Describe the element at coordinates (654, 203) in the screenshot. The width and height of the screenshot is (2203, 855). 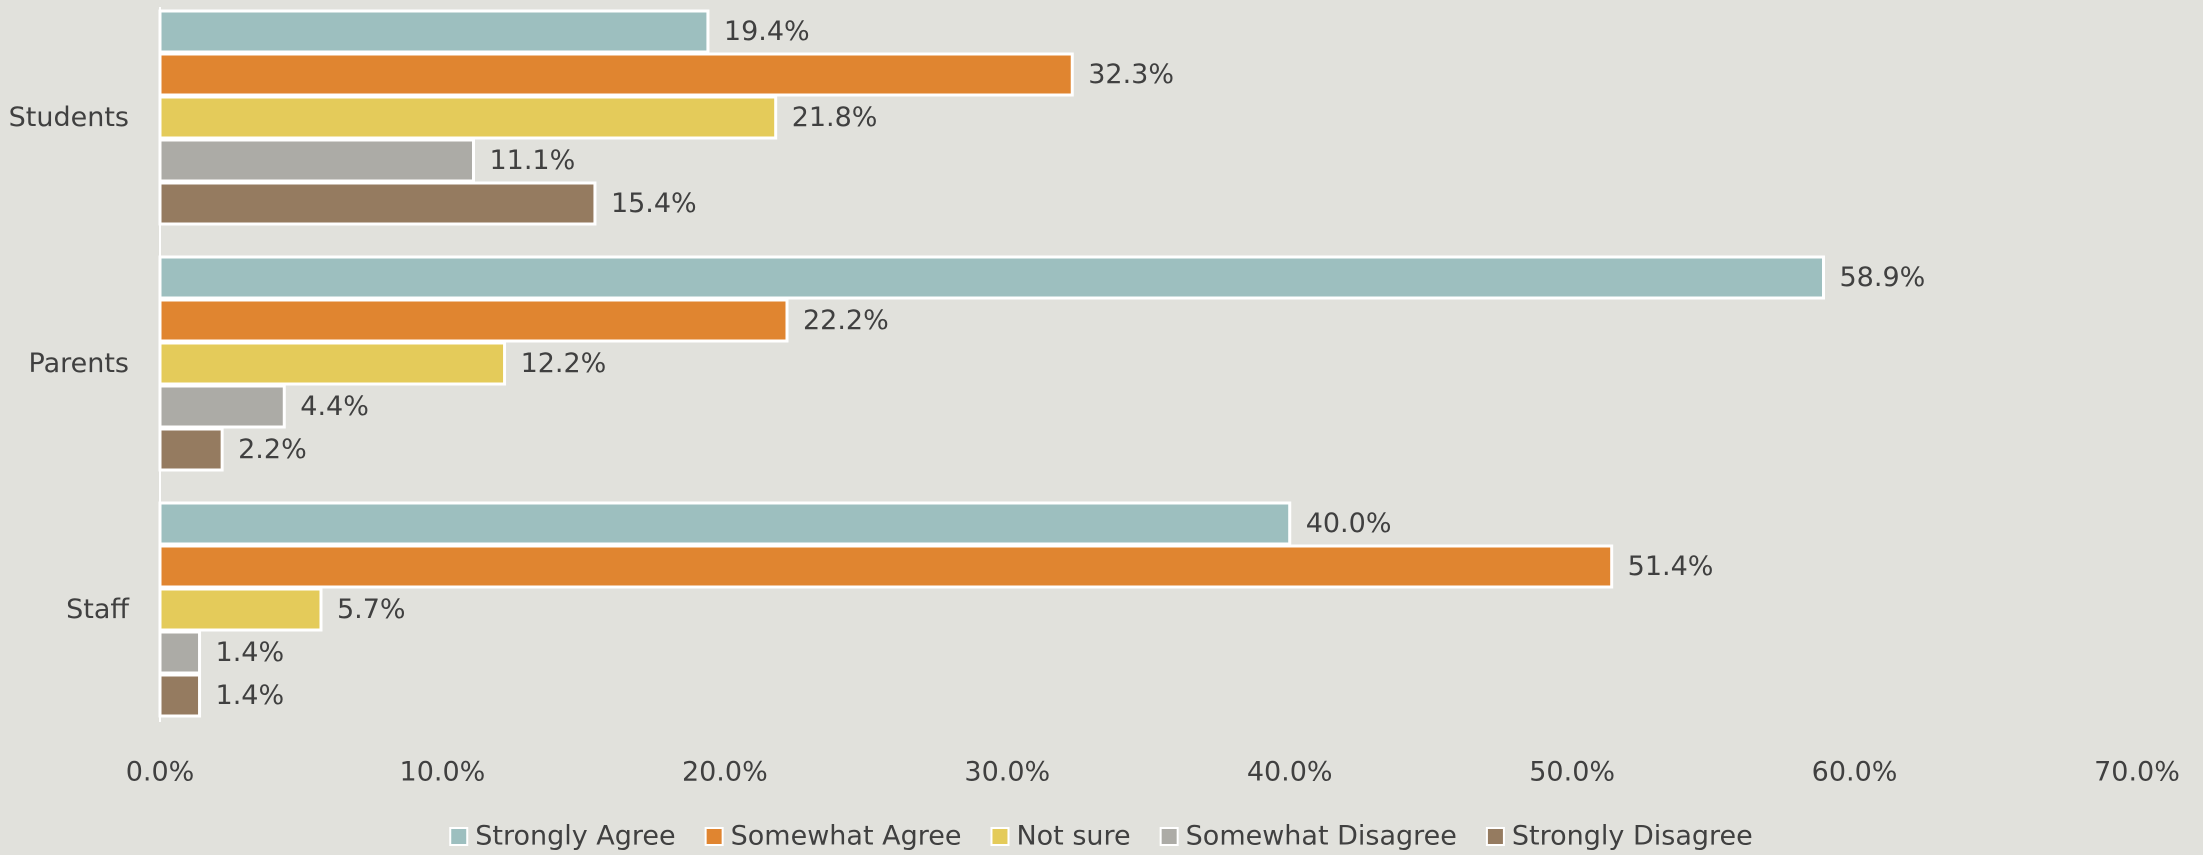
I see `data-label: 15.4%` at that location.